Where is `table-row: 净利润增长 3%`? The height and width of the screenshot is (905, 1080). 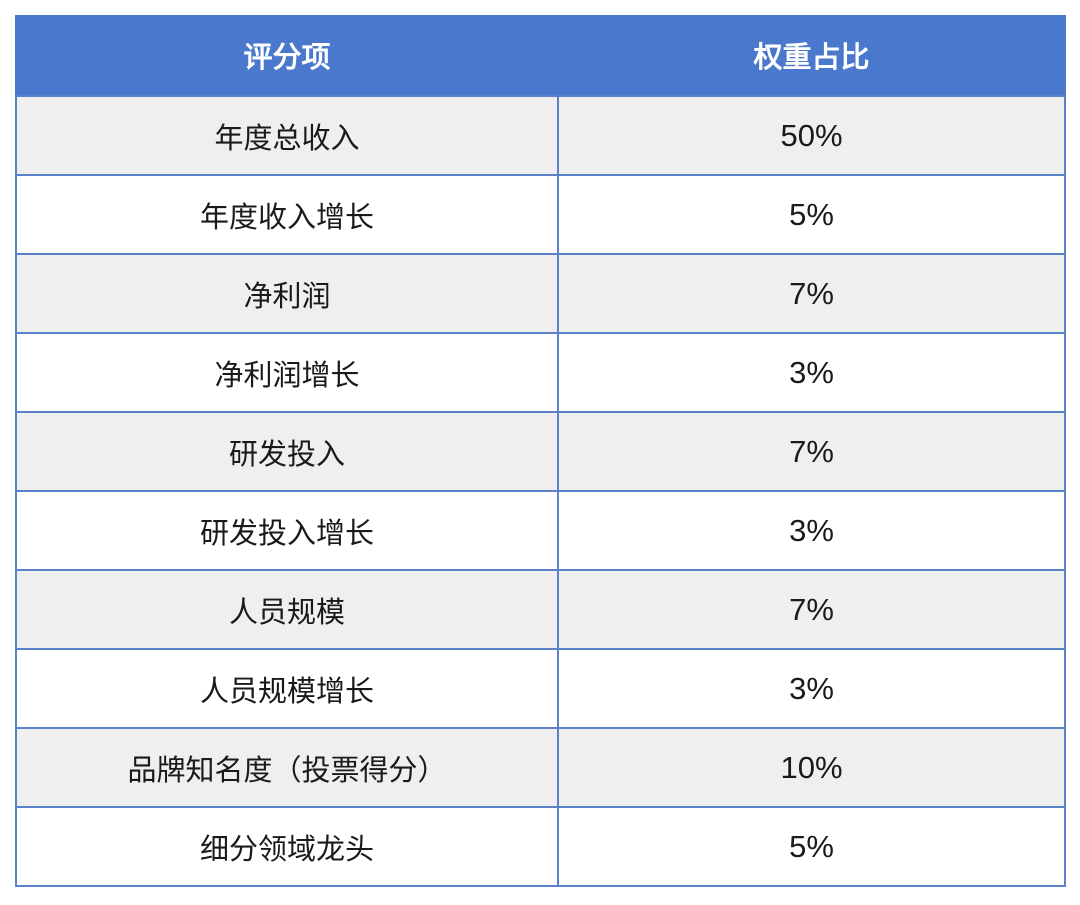
table-row: 净利润增长 3% is located at coordinates (540, 372).